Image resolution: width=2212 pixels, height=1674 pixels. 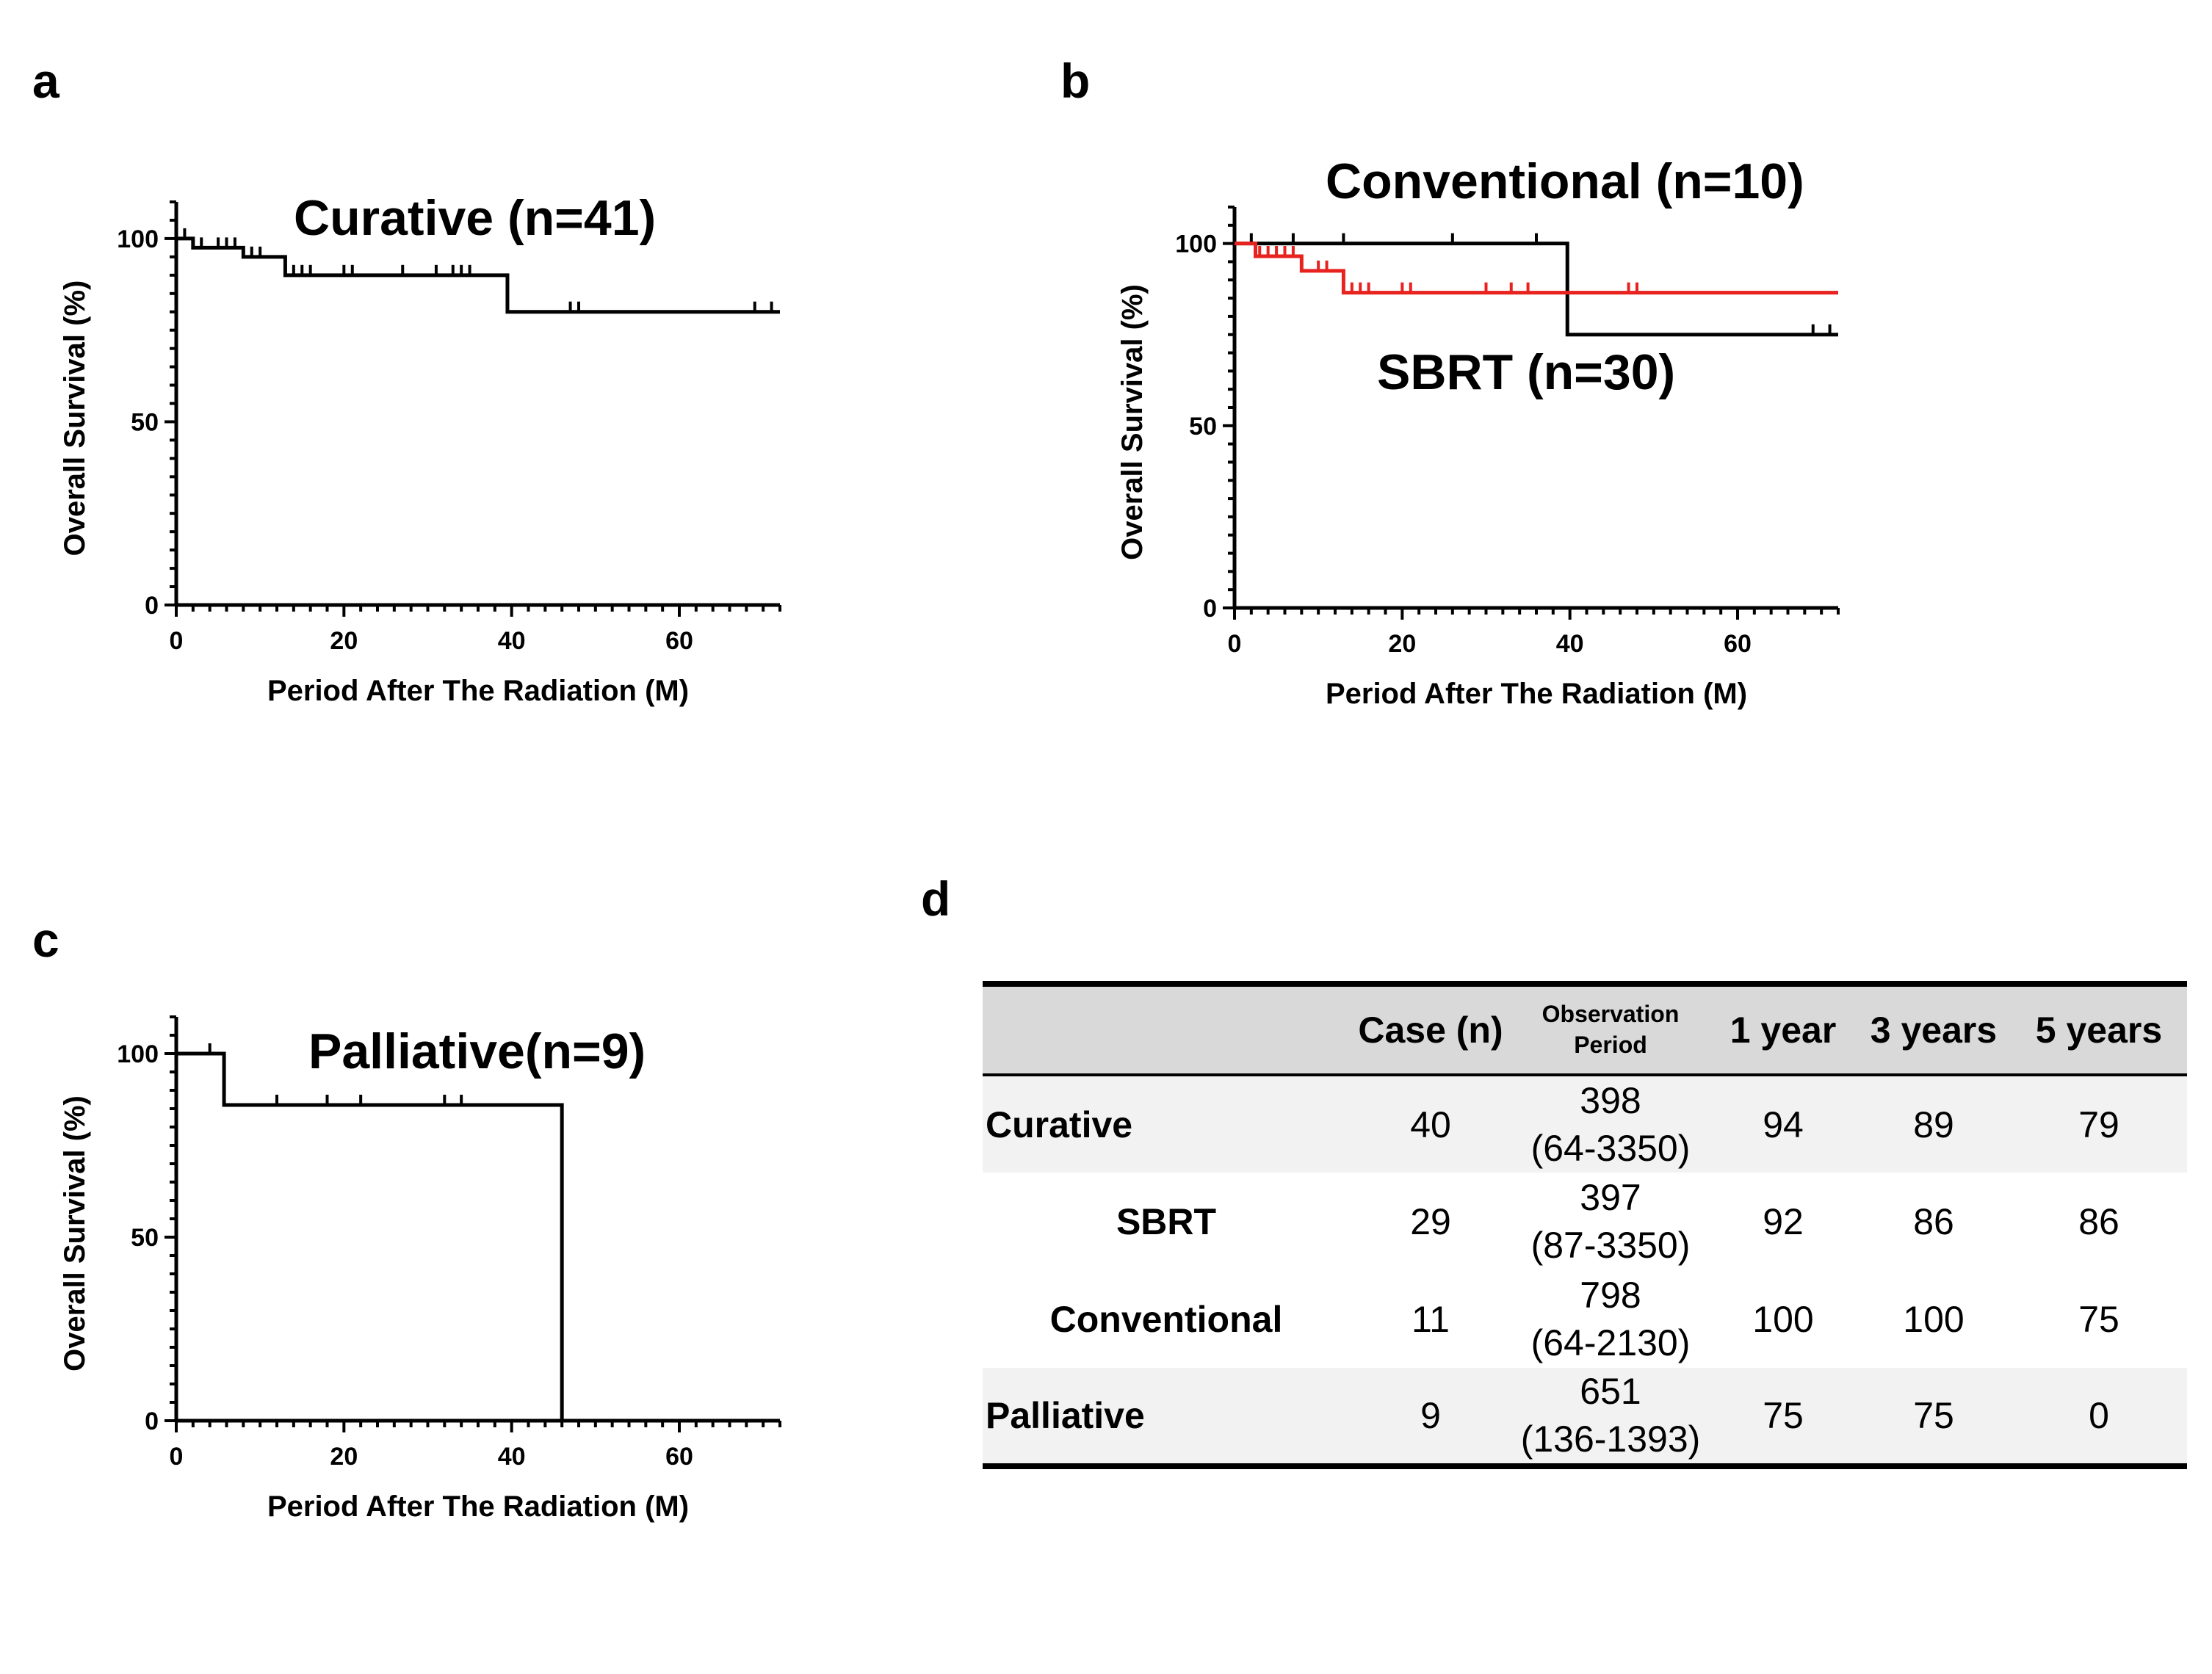 I want to click on cell-3-years: 75, so click(x=1933, y=1415).